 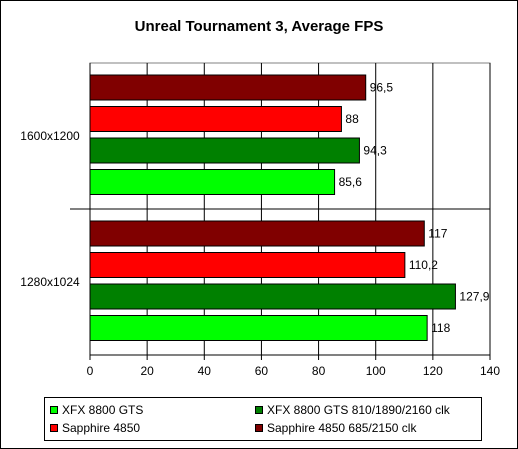 I want to click on data-label: 88, so click(x=352, y=119).